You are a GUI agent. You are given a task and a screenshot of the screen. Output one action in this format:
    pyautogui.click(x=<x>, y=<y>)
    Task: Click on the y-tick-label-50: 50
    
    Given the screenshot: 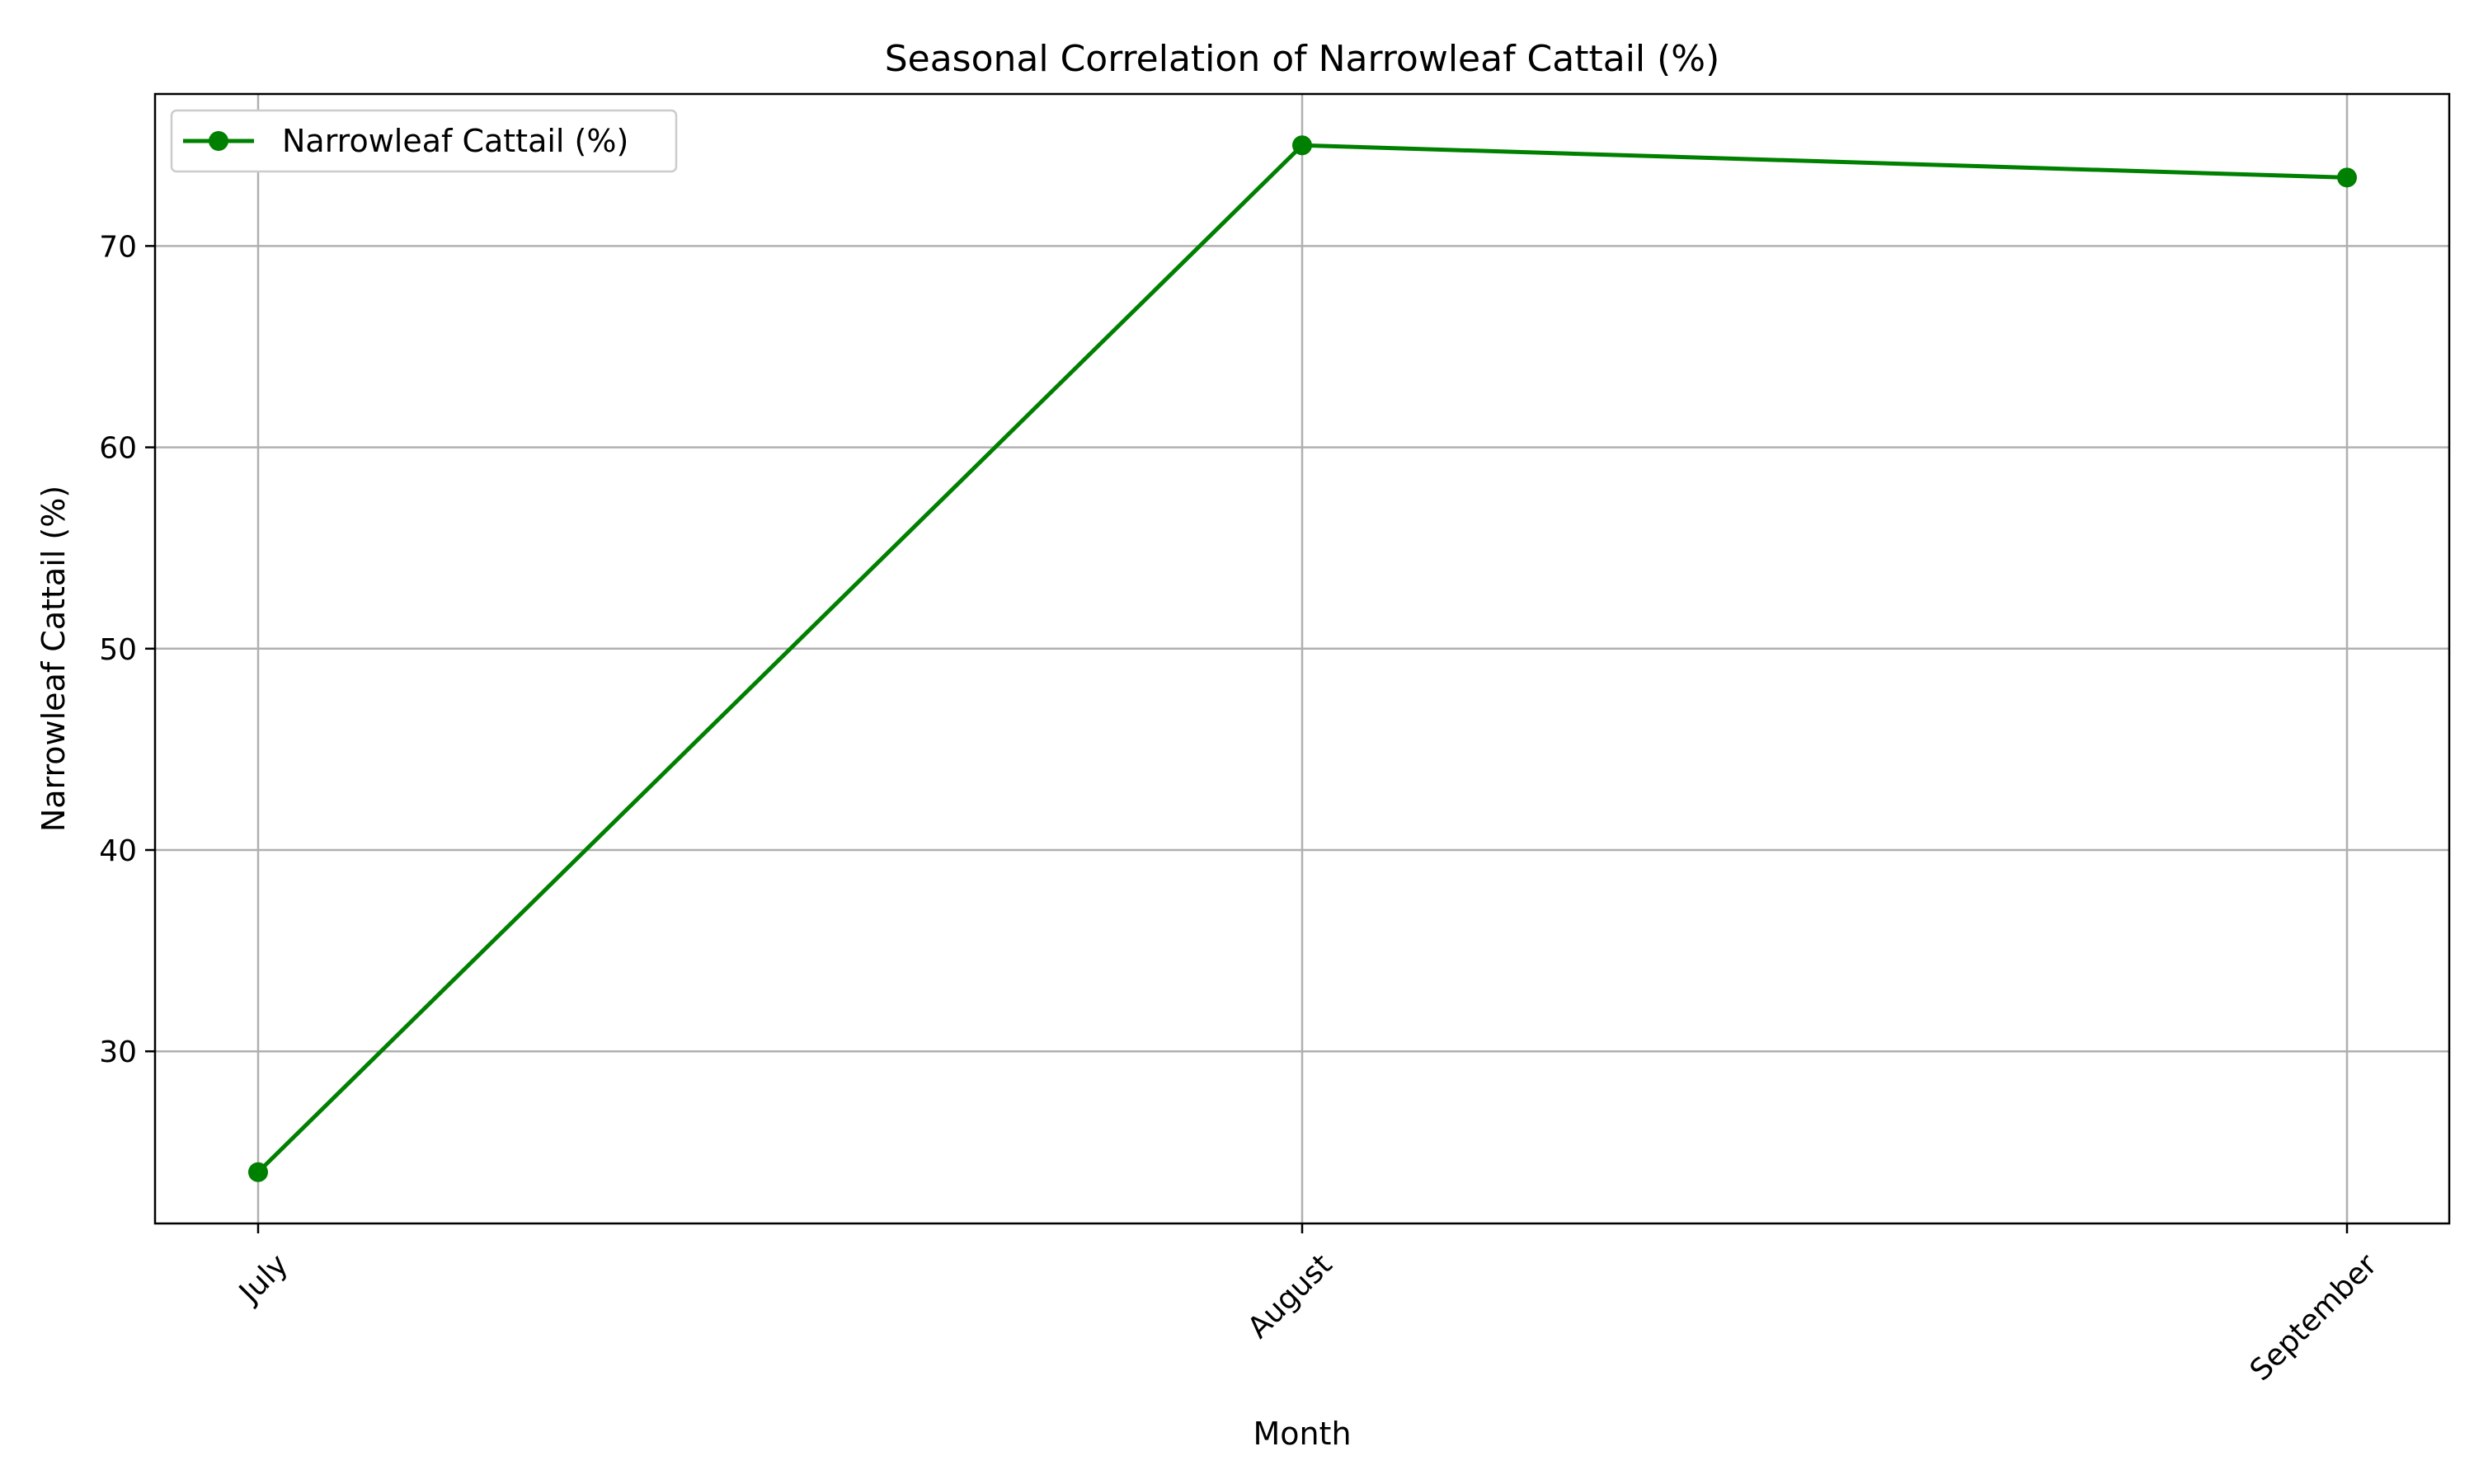 What is the action you would take?
    pyautogui.click(x=118, y=650)
    